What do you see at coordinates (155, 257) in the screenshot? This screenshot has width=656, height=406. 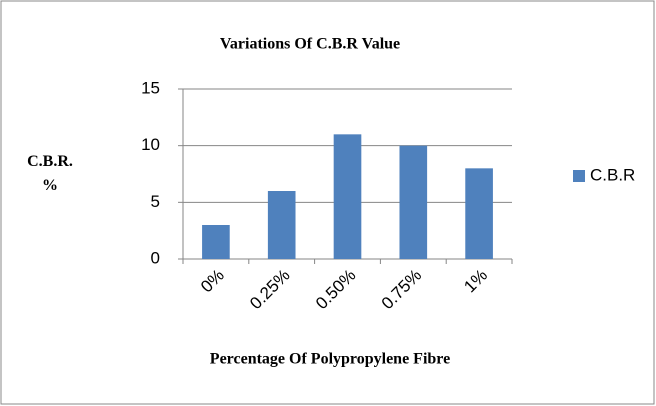 I see `y-tick-label: 0` at bounding box center [155, 257].